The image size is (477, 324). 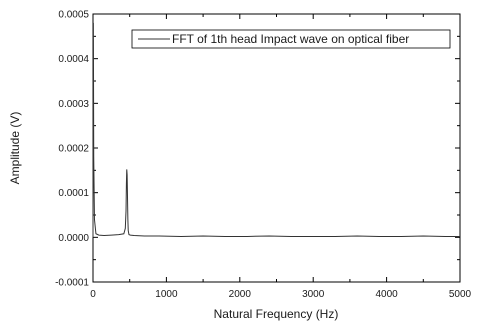 What do you see at coordinates (166, 294) in the screenshot?
I see `x-tick-label: 1000` at bounding box center [166, 294].